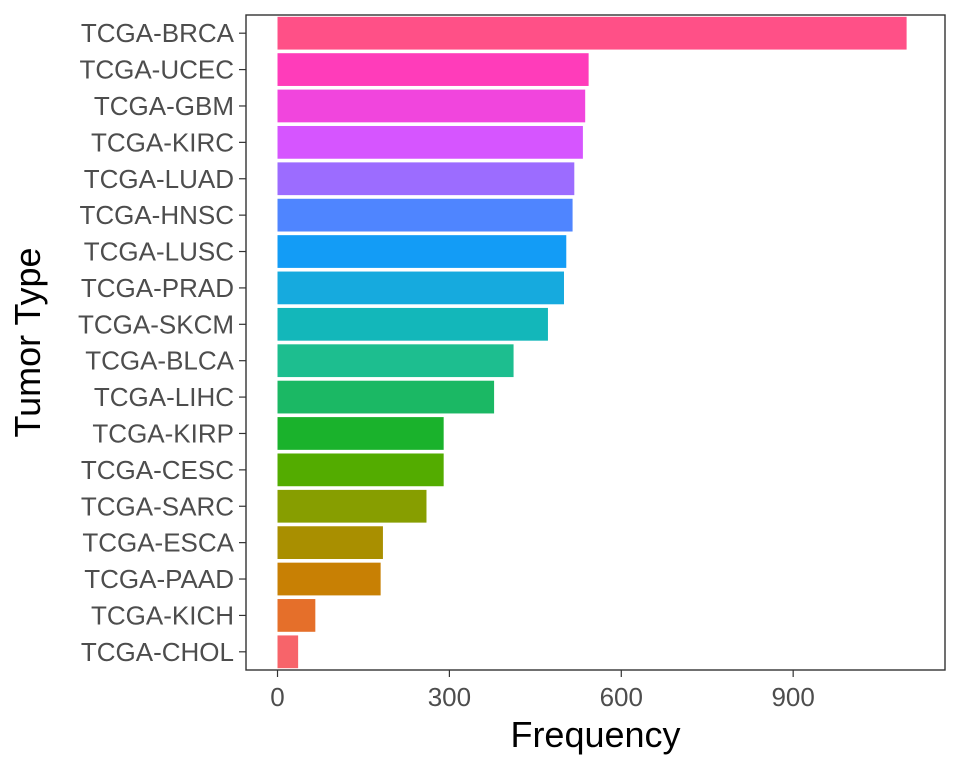 Image resolution: width=960 pixels, height=768 pixels. Describe the element at coordinates (330, 543) in the screenshot. I see `bar-tcga-esca` at that location.